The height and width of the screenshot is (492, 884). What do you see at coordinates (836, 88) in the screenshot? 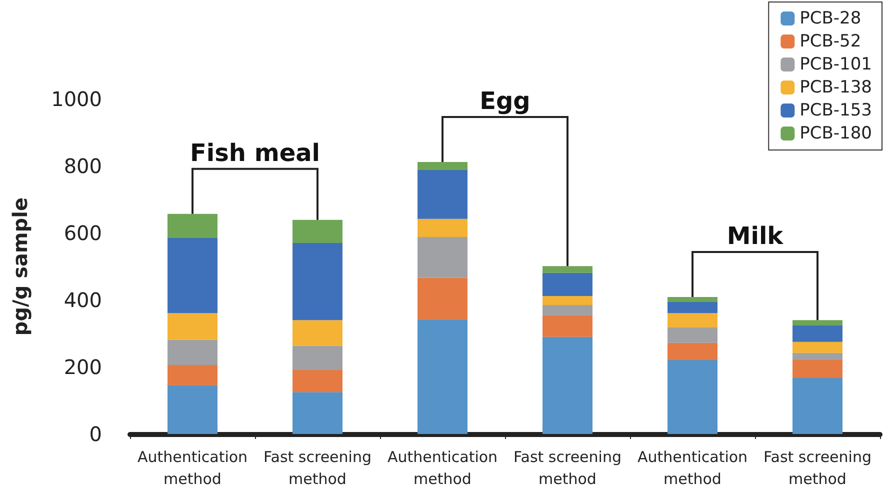
I see `legend-label: PCB-138` at bounding box center [836, 88].